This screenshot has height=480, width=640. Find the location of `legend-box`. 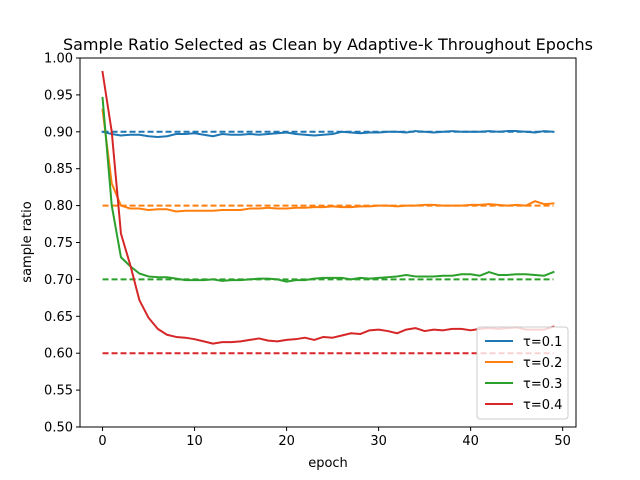

legend-box is located at coordinates (522, 373).